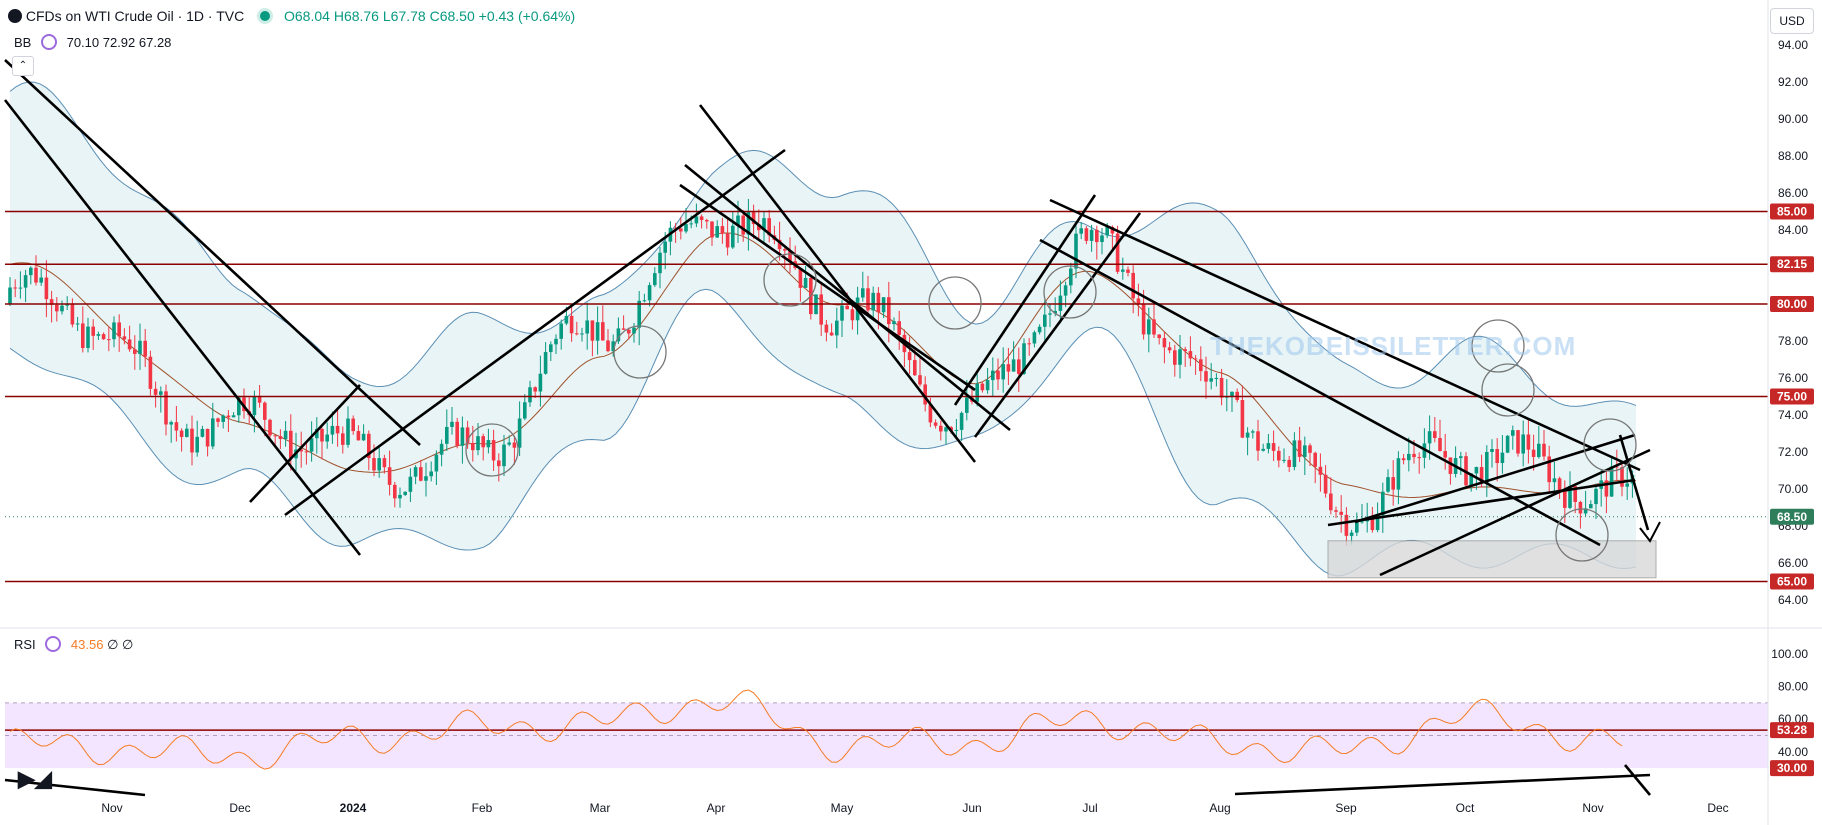  What do you see at coordinates (119, 42) in the screenshot?
I see `bb-values: 70.10 72.92 67.28` at bounding box center [119, 42].